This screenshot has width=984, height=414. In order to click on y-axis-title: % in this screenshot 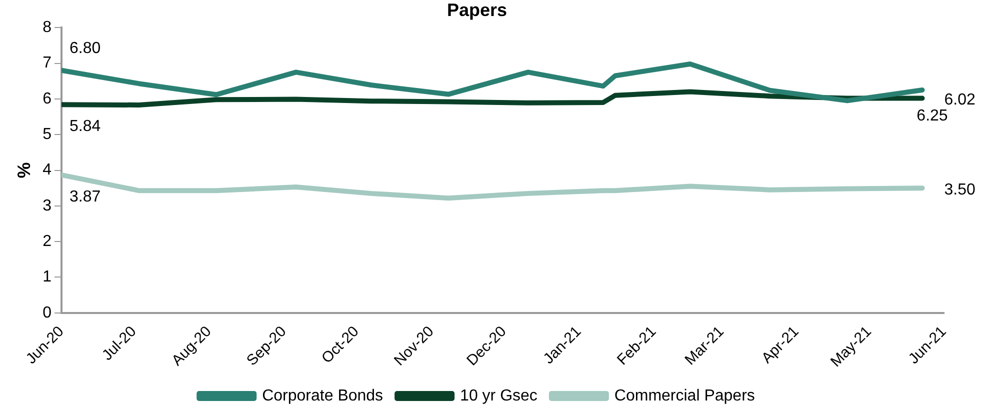, I will do `click(24, 170)`.